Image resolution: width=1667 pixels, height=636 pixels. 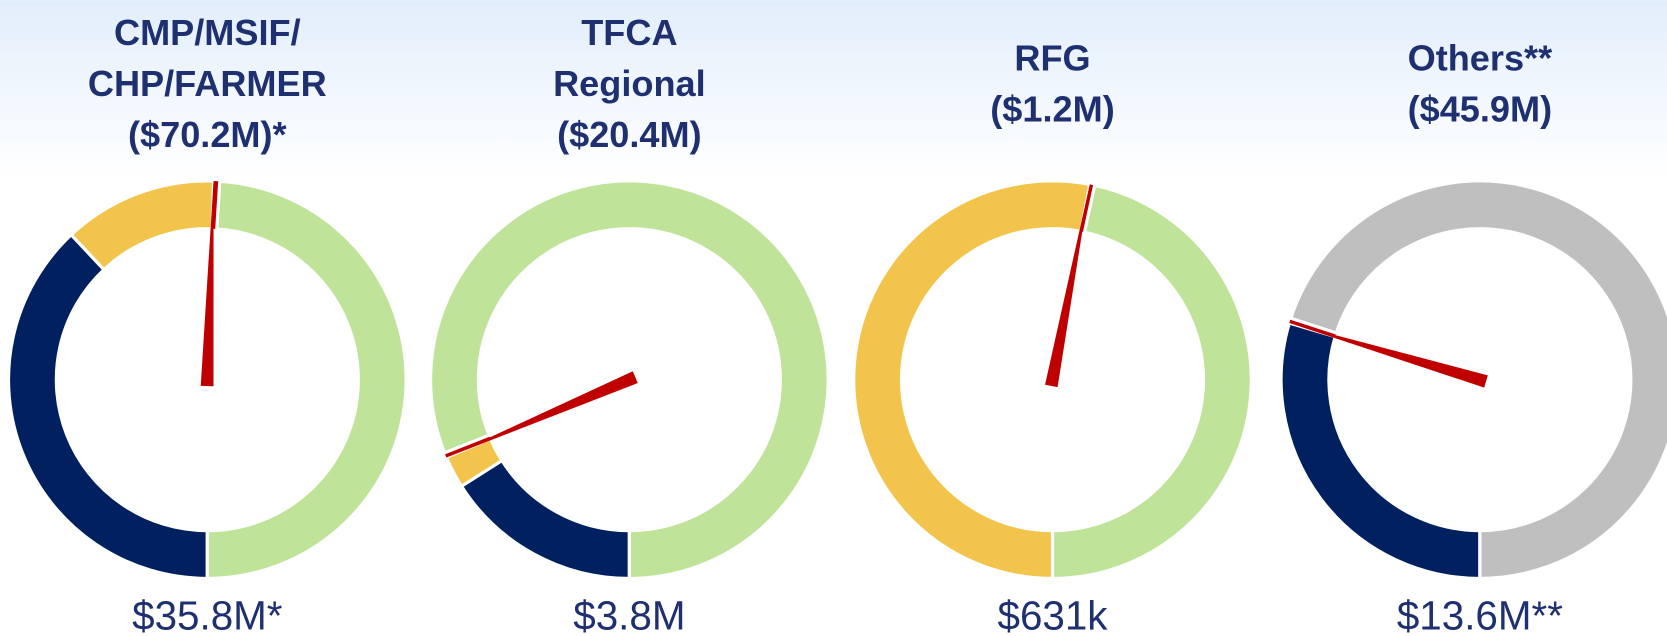 What do you see at coordinates (629, 614) in the screenshot?
I see `value-label: $3.8M` at bounding box center [629, 614].